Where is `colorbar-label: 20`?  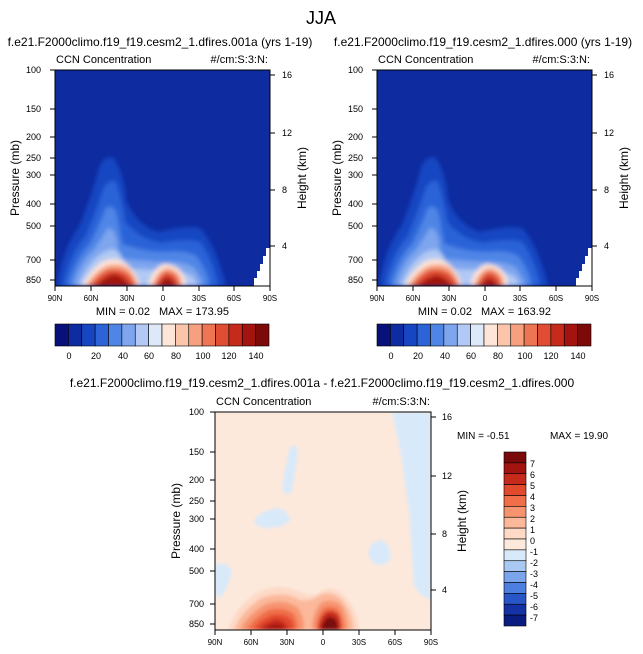 colorbar-label: 20 is located at coordinates (418, 356).